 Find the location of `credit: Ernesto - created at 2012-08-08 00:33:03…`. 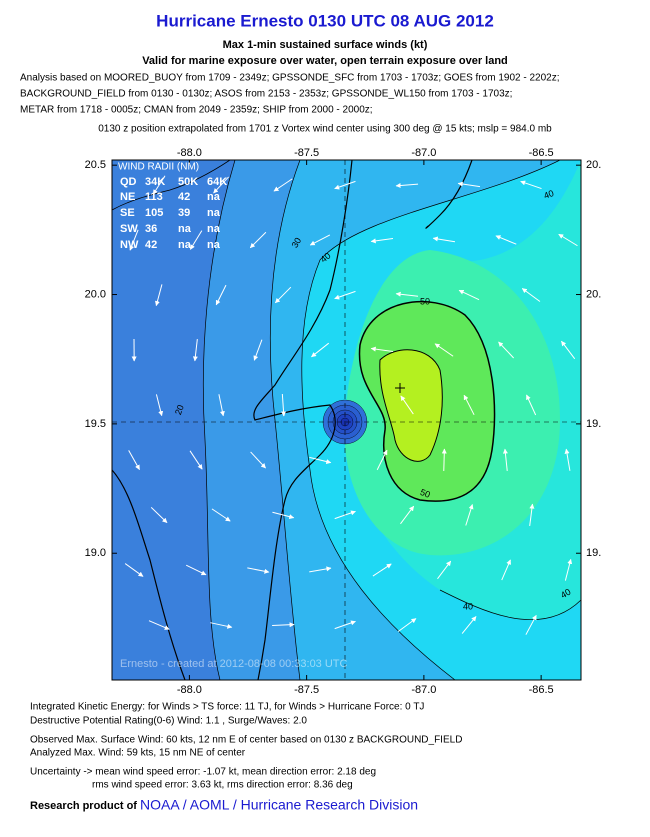

credit: Ernesto - created at 2012-08-08 00:33:03… is located at coordinates (234, 664).